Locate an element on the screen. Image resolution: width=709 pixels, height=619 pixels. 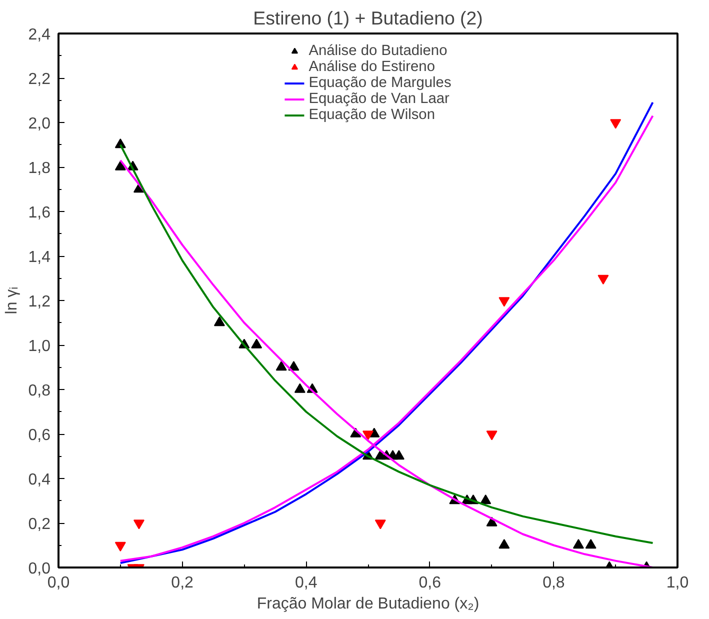
x-tick-label: 0,4 is located at coordinates (306, 583).